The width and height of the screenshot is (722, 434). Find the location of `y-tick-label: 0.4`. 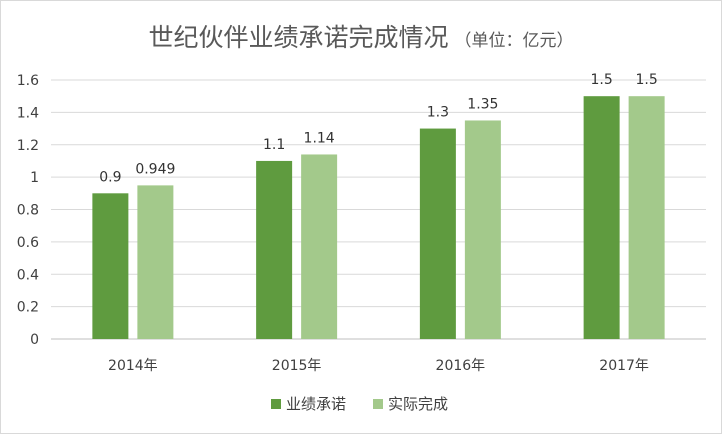

y-tick-label: 0.4 is located at coordinates (28, 275).